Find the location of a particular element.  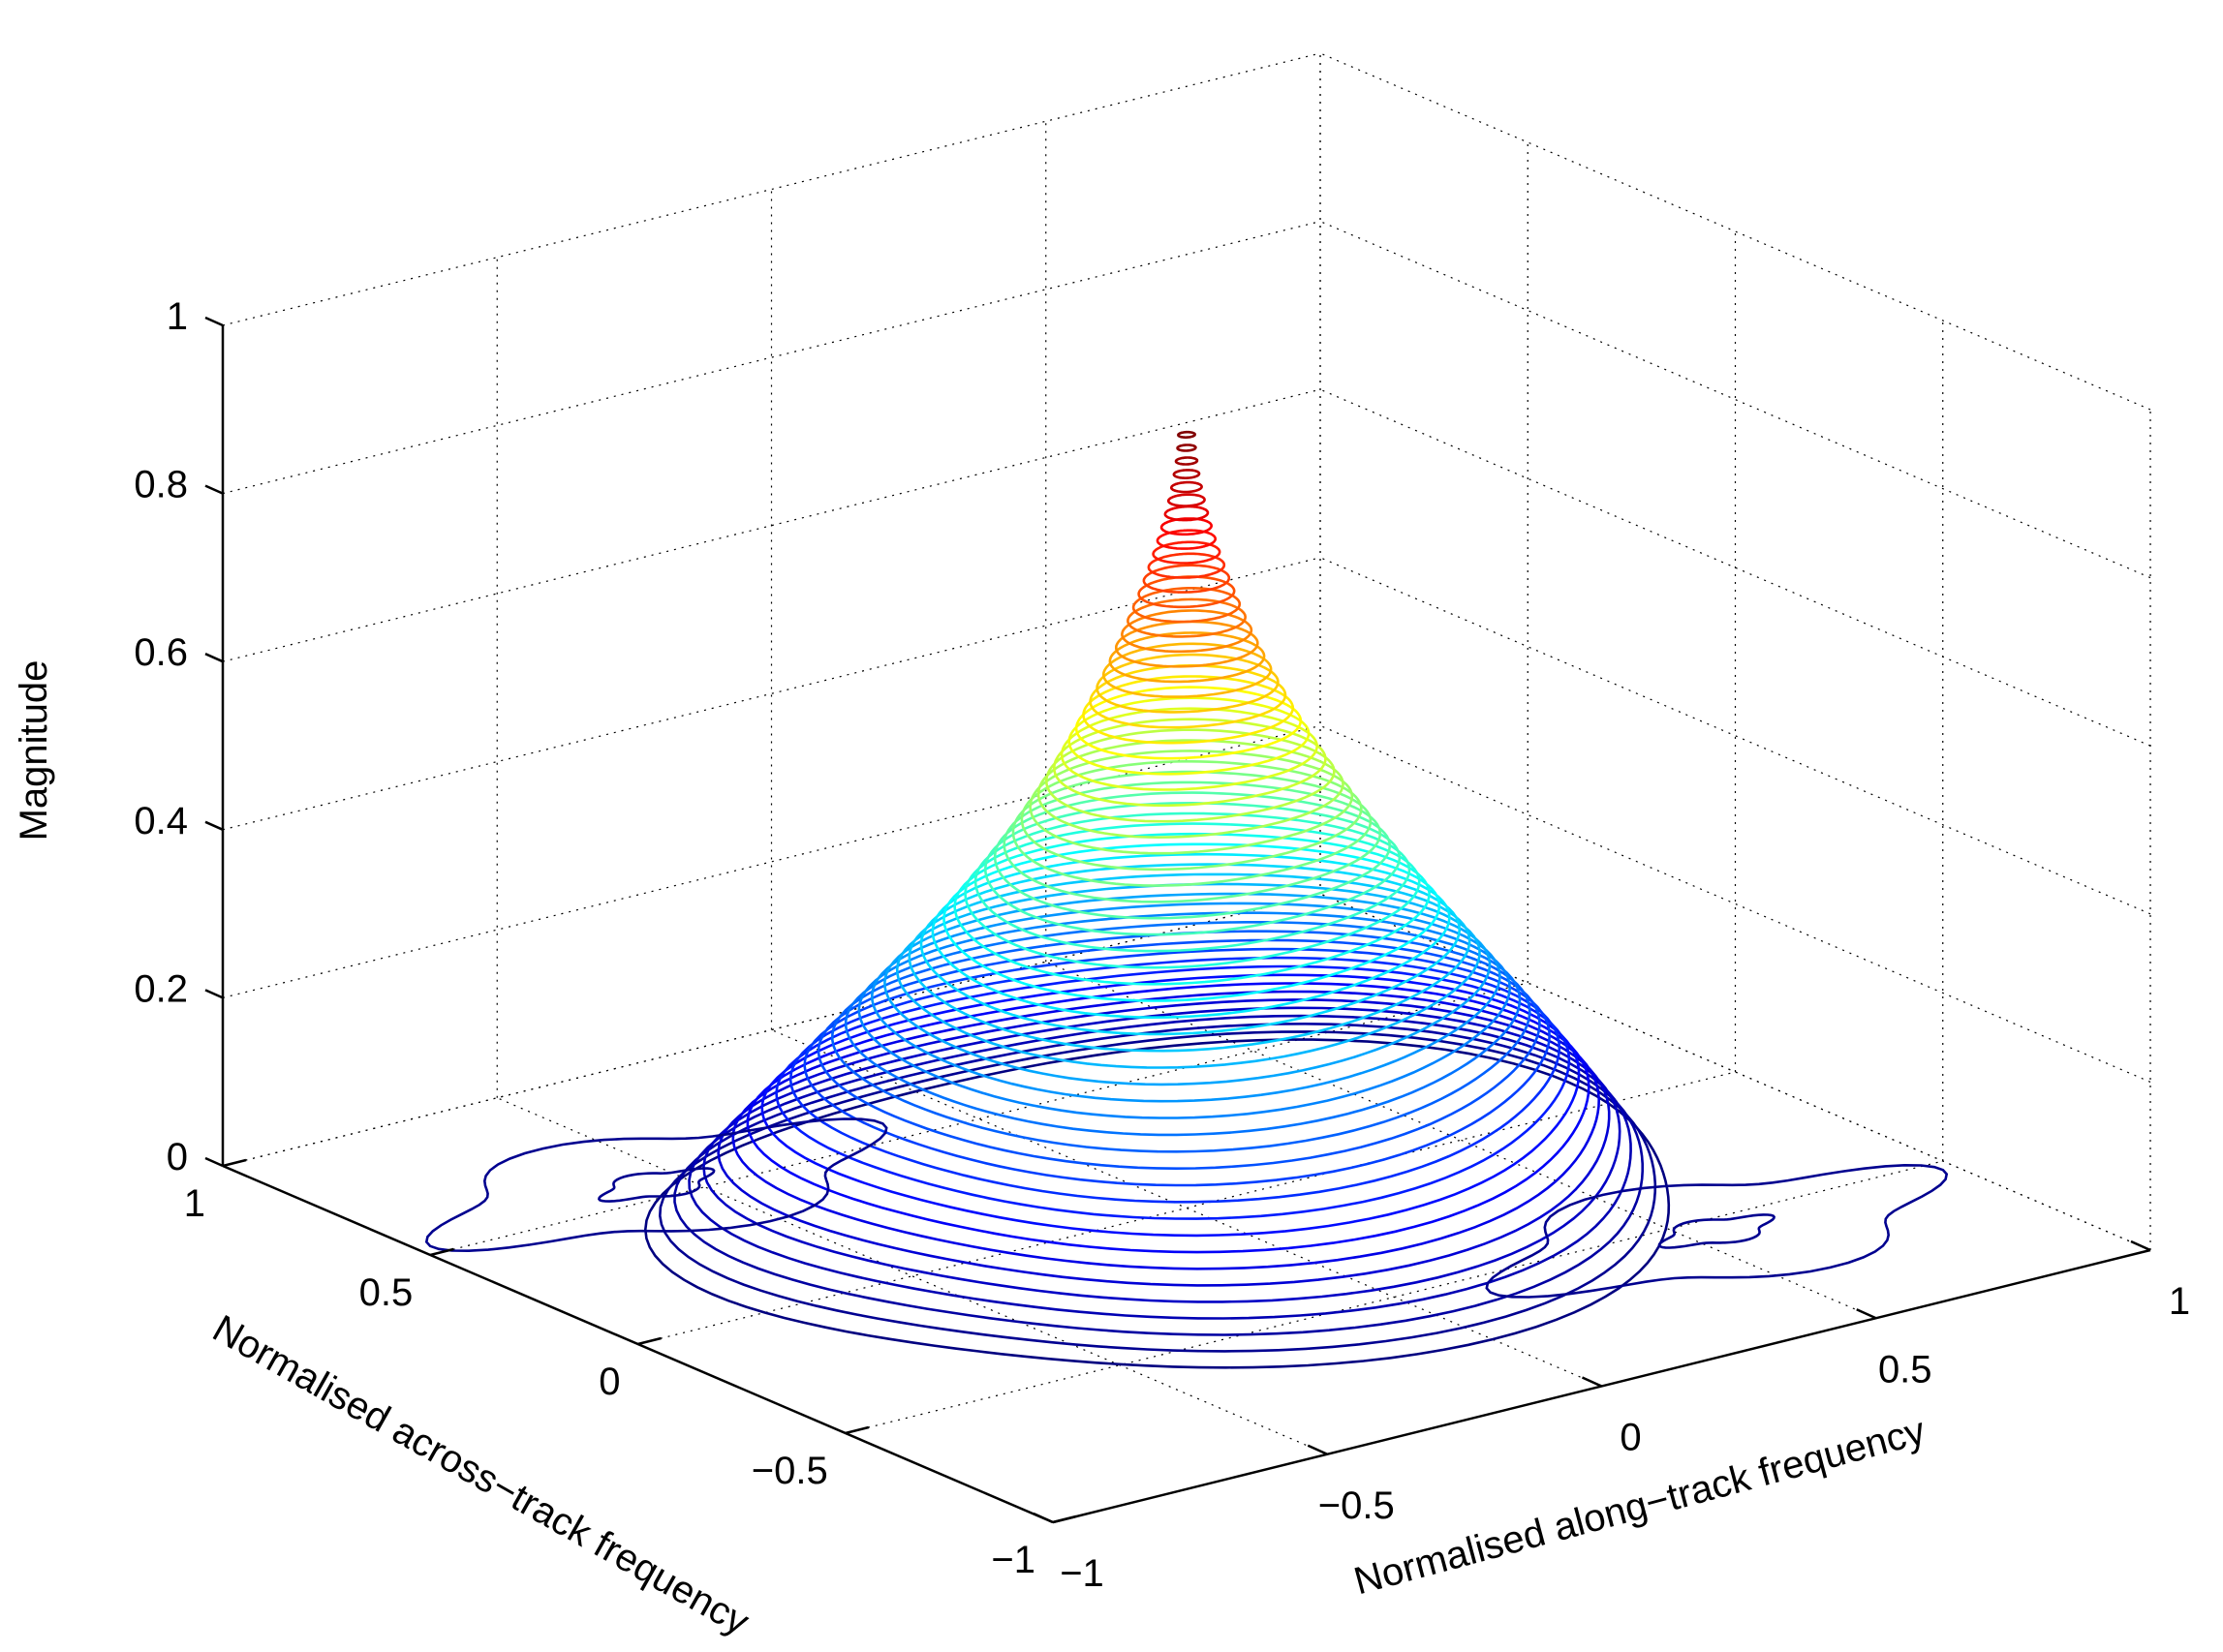

y-axis-label: Normalised across−track frequency is located at coordinates (481, 1475).